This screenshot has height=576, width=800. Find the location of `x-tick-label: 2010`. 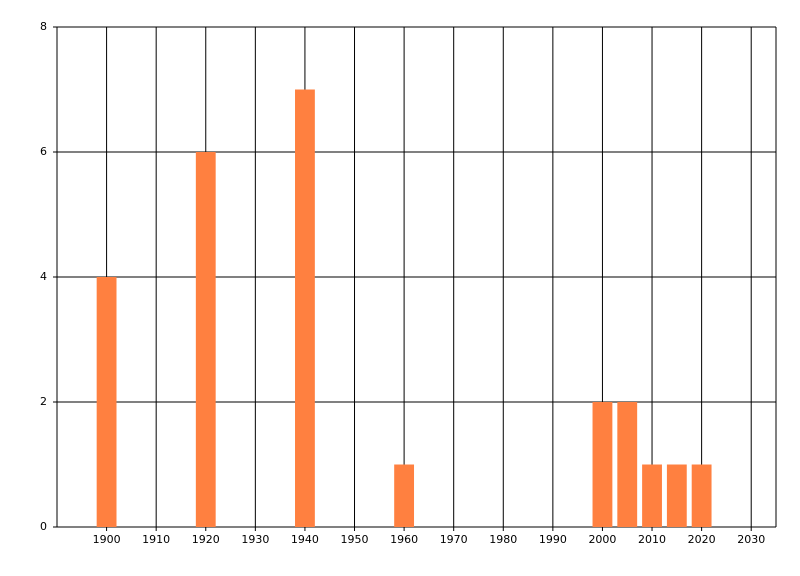

x-tick-label: 2010 is located at coordinates (652, 539).